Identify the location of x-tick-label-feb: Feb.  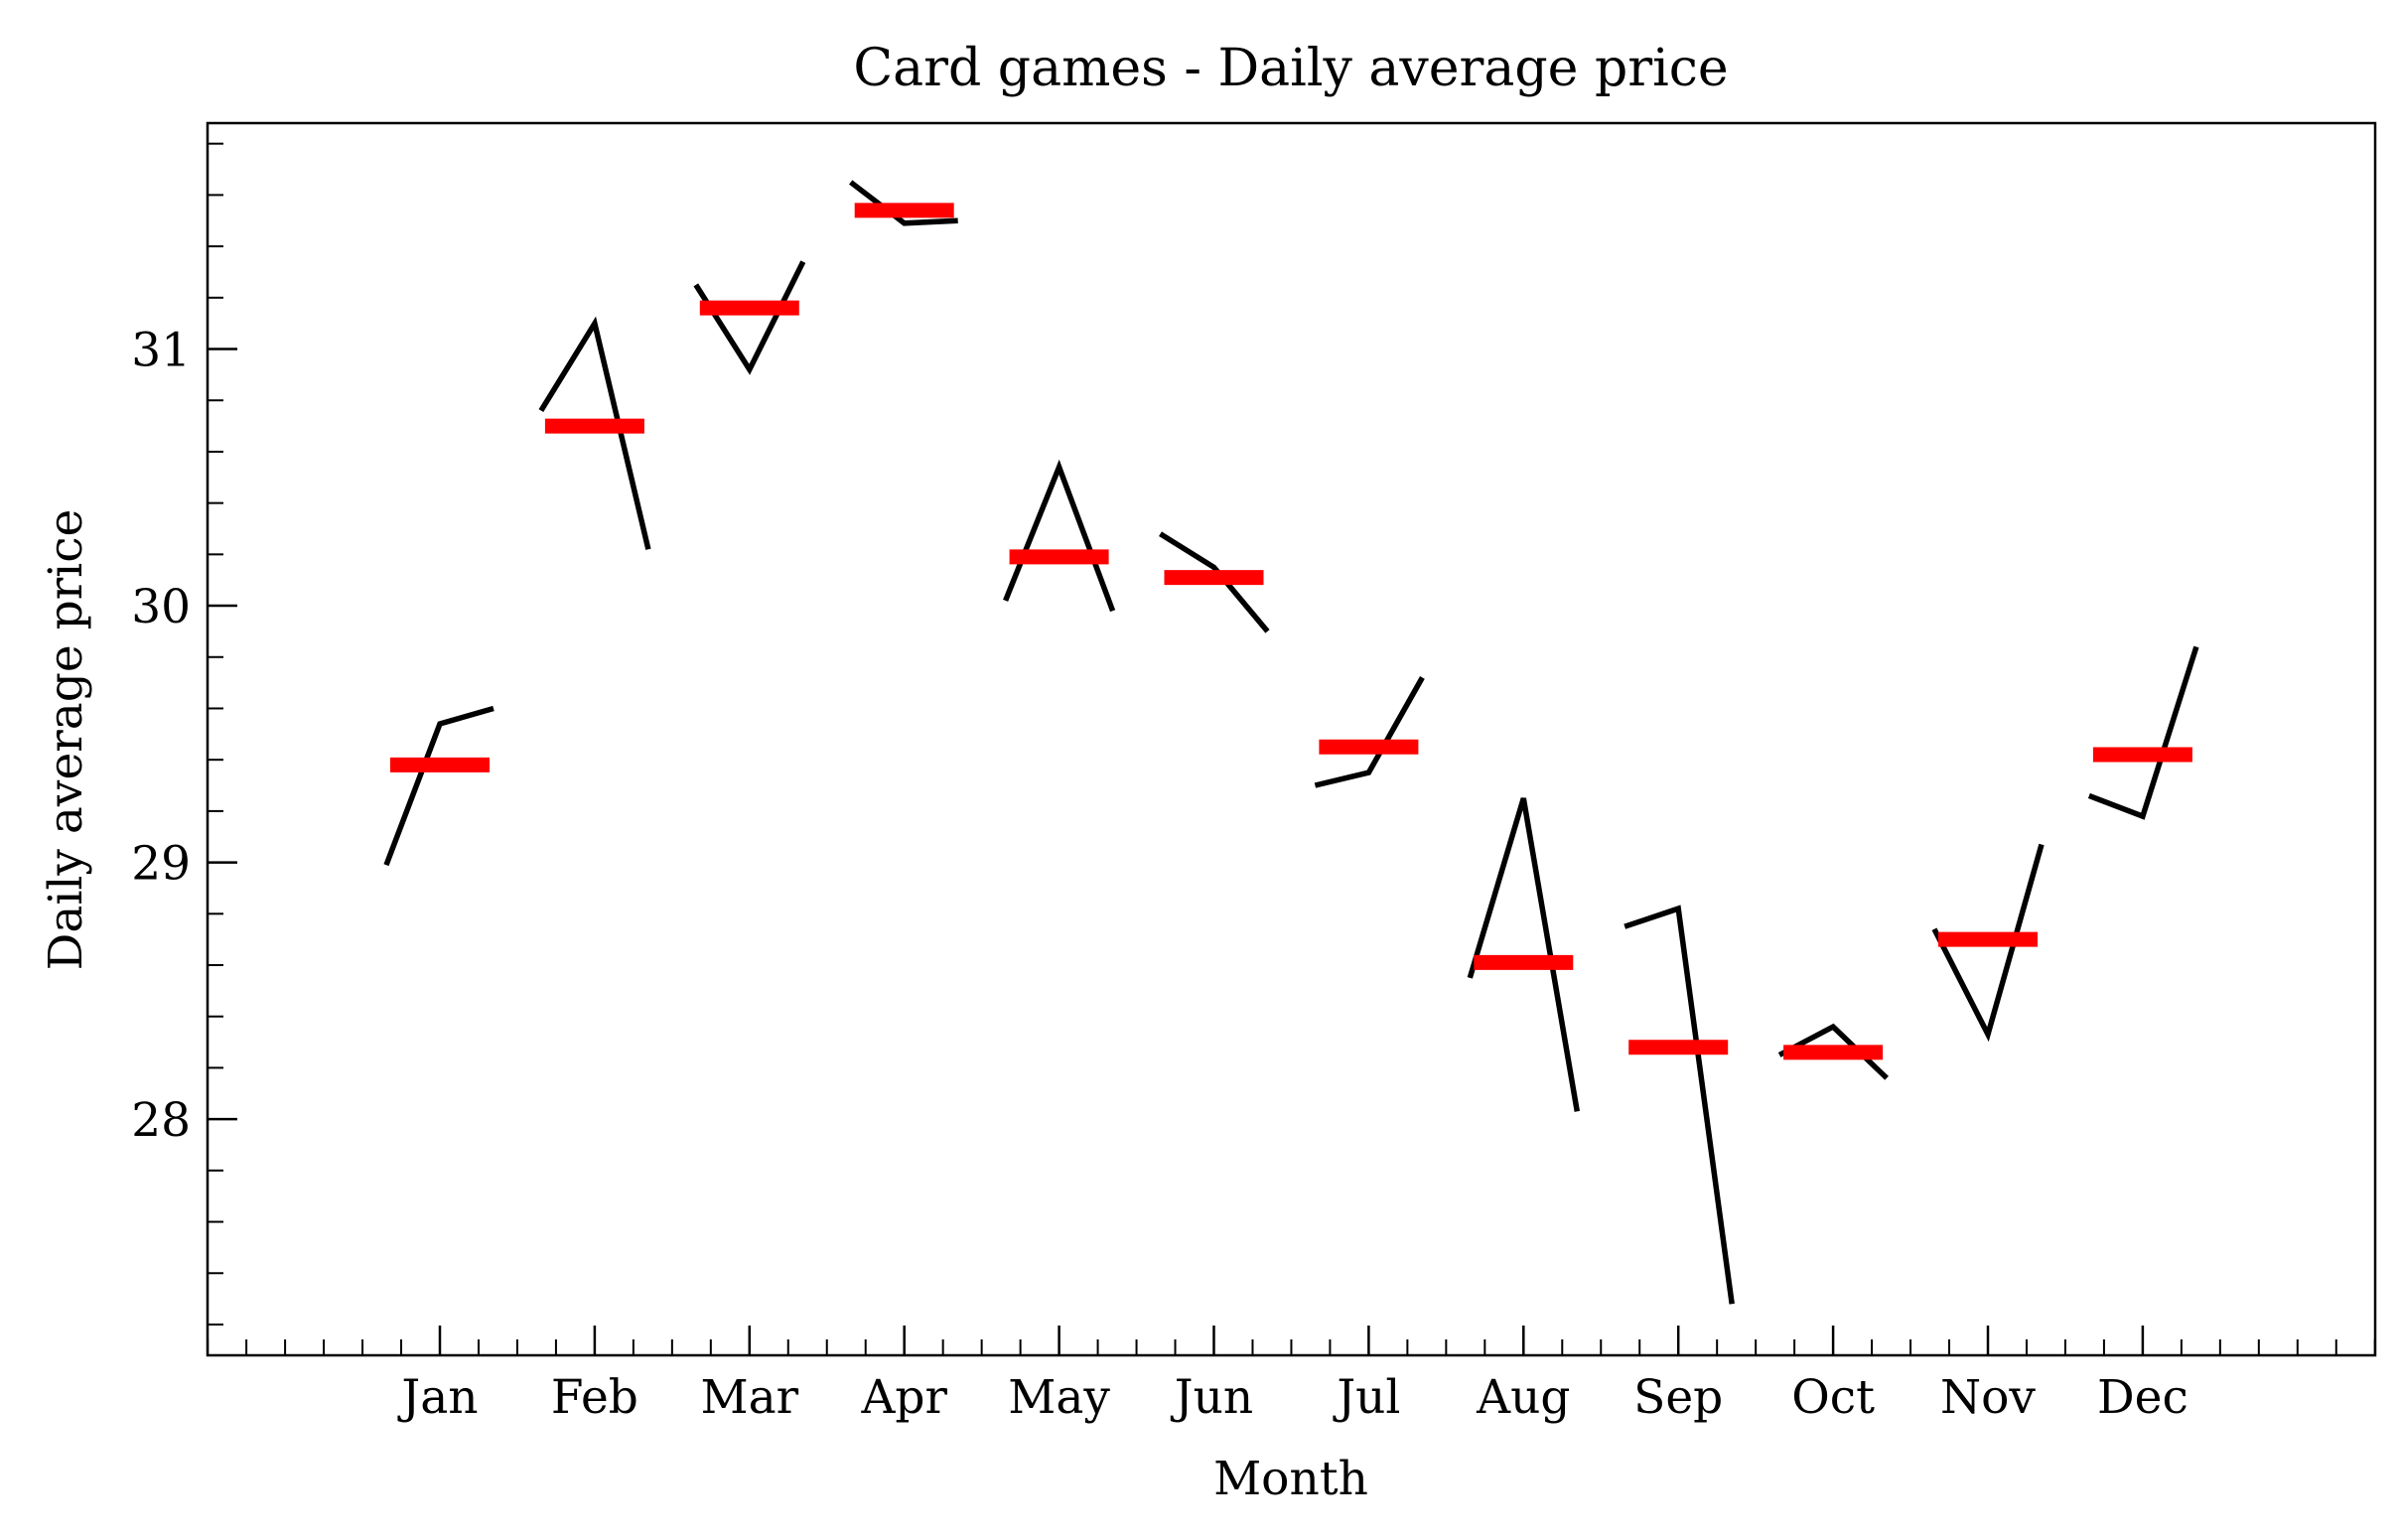
(594, 1397).